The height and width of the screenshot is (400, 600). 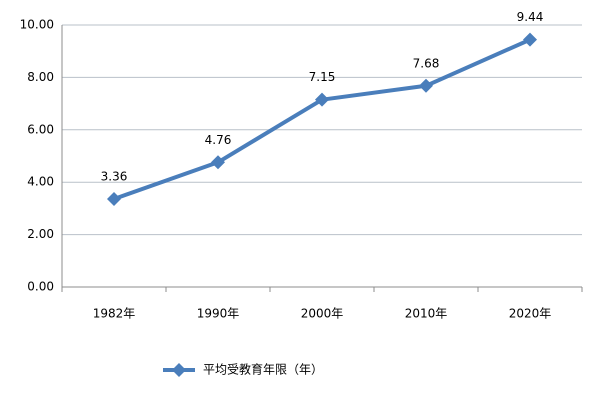 What do you see at coordinates (40, 287) in the screenshot?
I see `y-tick-label: 0.00` at bounding box center [40, 287].